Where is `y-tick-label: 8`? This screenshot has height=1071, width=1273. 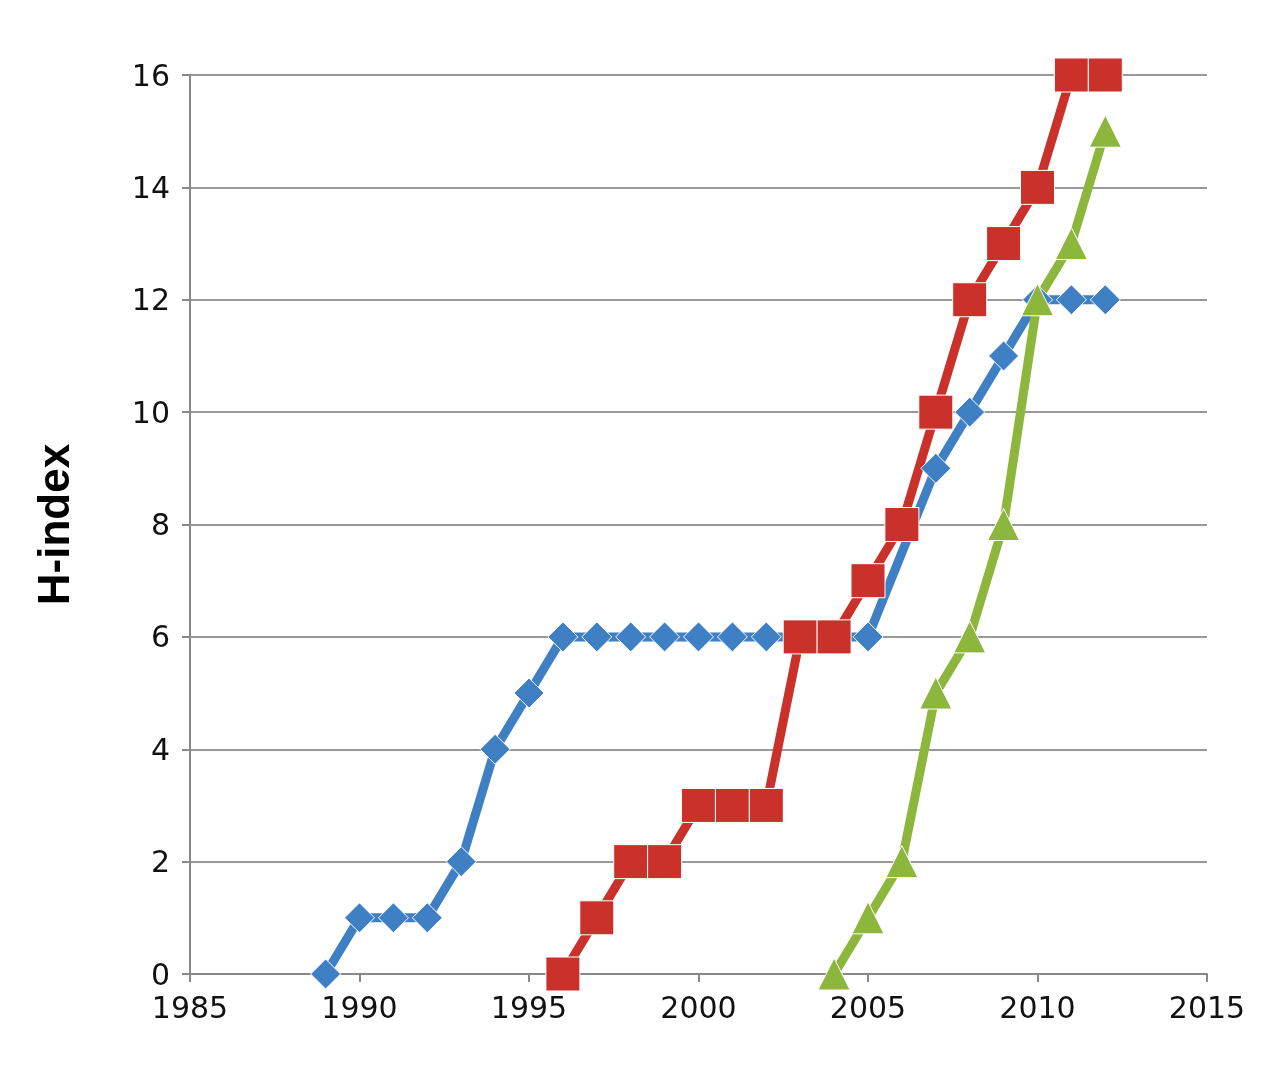
y-tick-label: 8 is located at coordinates (160, 524).